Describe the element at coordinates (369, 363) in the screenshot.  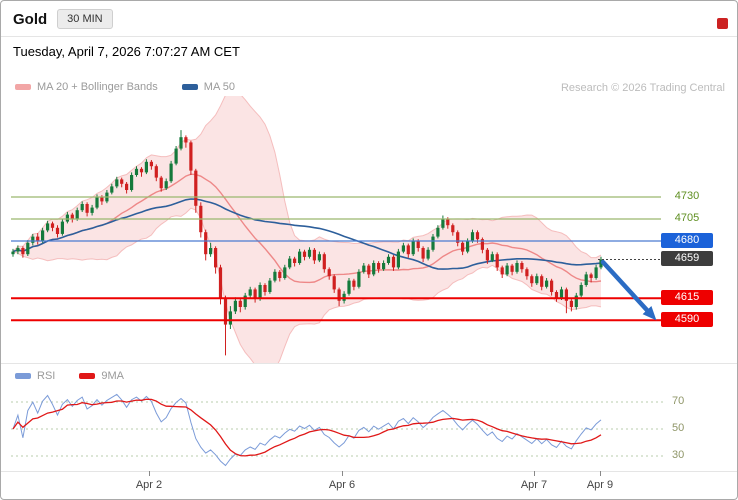
I see `rsi-divider` at that location.